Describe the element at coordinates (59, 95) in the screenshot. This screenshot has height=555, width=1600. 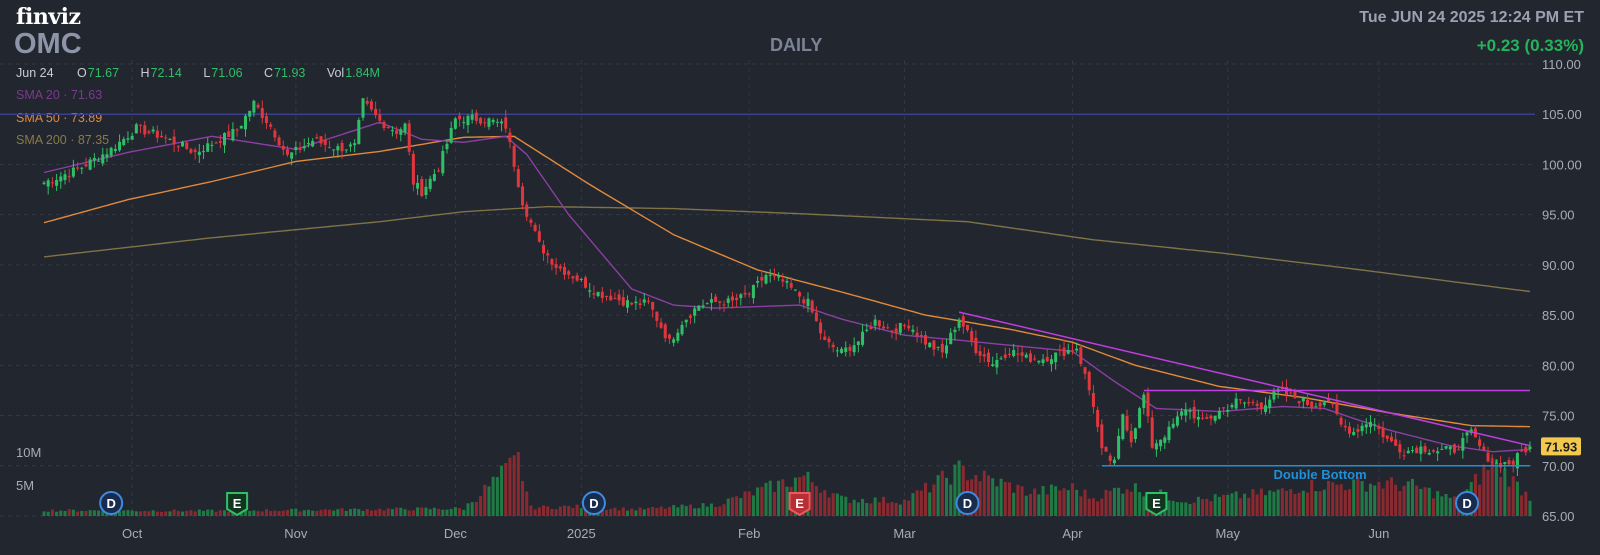
I see `sma20-legend: SMA 20 · 71.63` at that location.